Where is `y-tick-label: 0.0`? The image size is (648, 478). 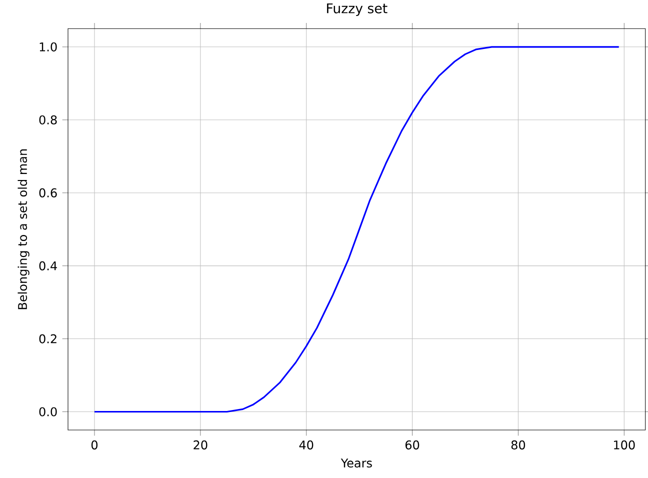
y-tick-label: 0.0 is located at coordinates (48, 411).